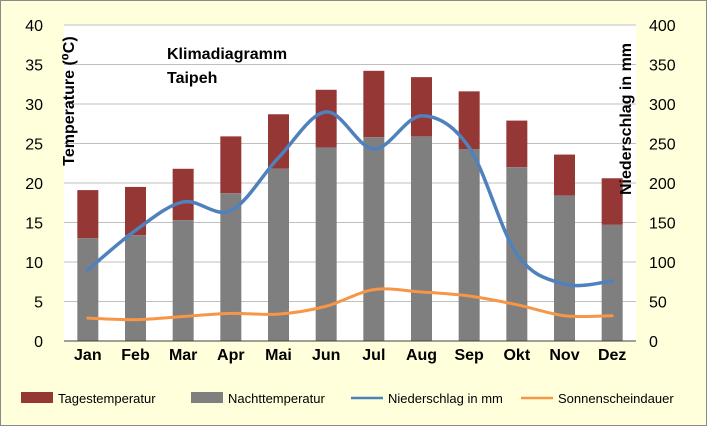 This screenshot has width=707, height=426. Describe the element at coordinates (183, 355) in the screenshot. I see `x-category-label: Mar` at that location.